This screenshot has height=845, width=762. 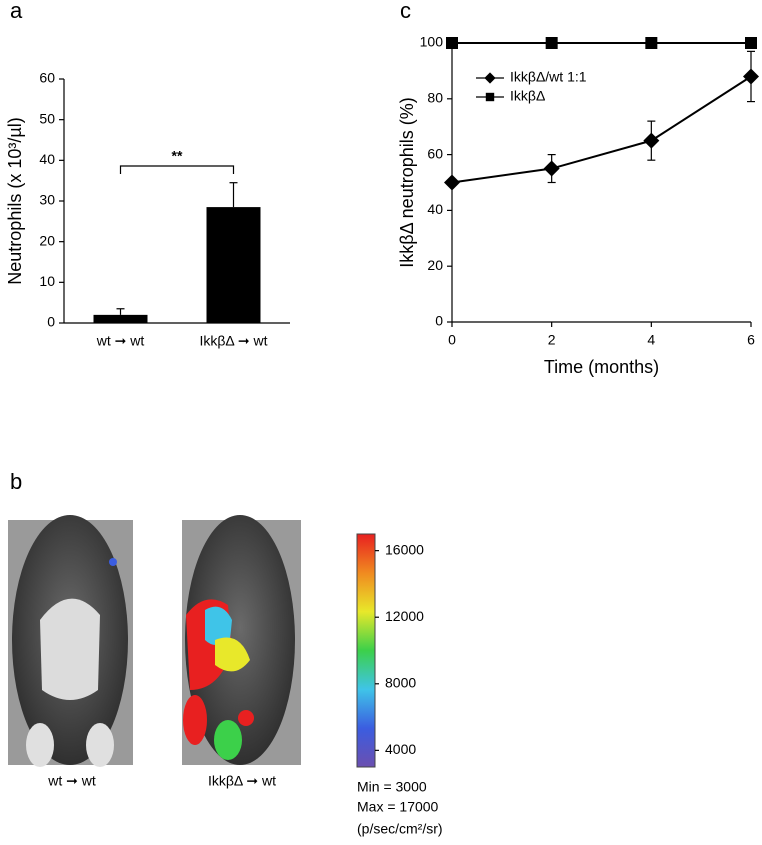 I want to click on panel-label: a, so click(x=16, y=11).